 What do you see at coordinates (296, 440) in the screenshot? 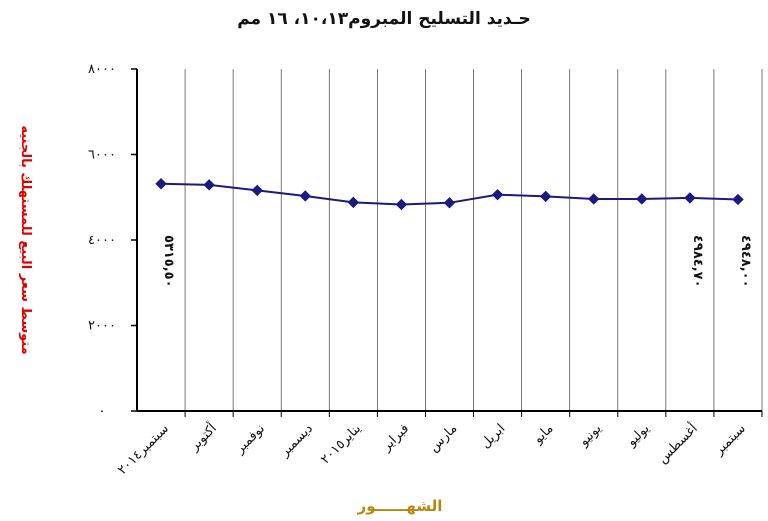
I see `x-tick-label: ديسمبر` at bounding box center [296, 440].